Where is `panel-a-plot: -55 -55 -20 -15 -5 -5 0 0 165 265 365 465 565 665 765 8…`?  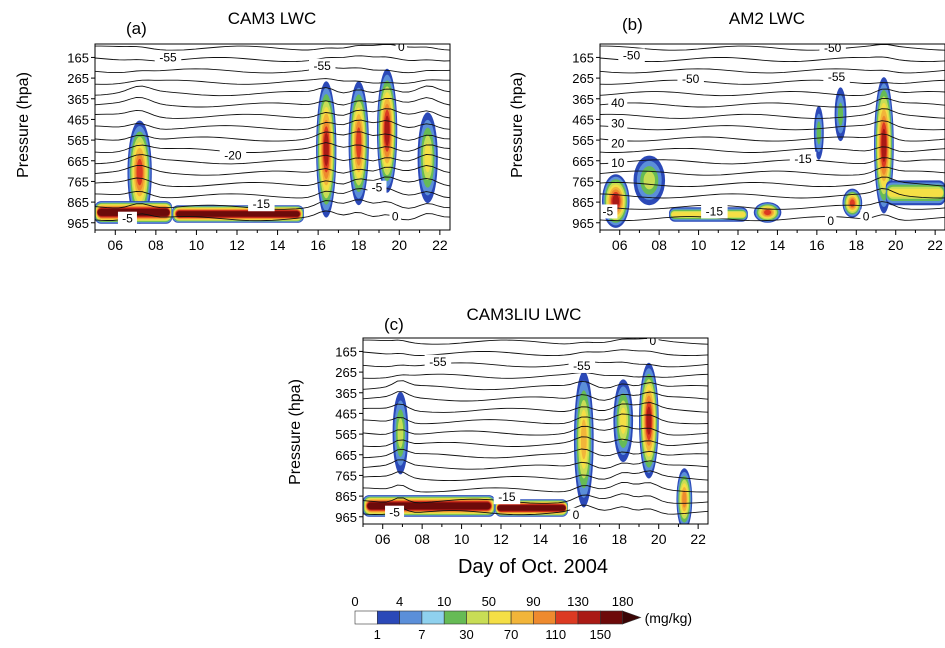
panel-a-plot: -55 -55 -20 -15 -5 -5 0 0 165 265 365 465 565 665 765 8… is located at coordinates (259, 148).